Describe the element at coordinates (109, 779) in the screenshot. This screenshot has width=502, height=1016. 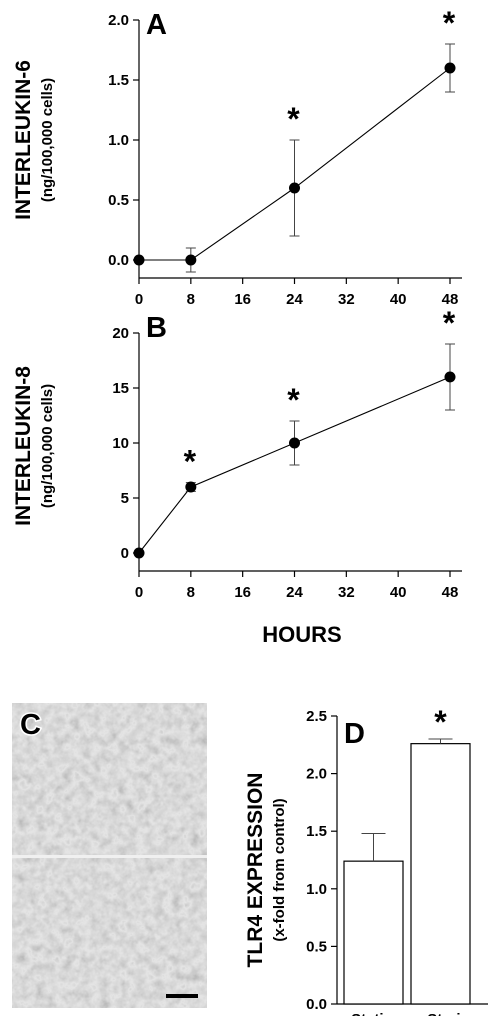
I see `micrograph-top` at that location.